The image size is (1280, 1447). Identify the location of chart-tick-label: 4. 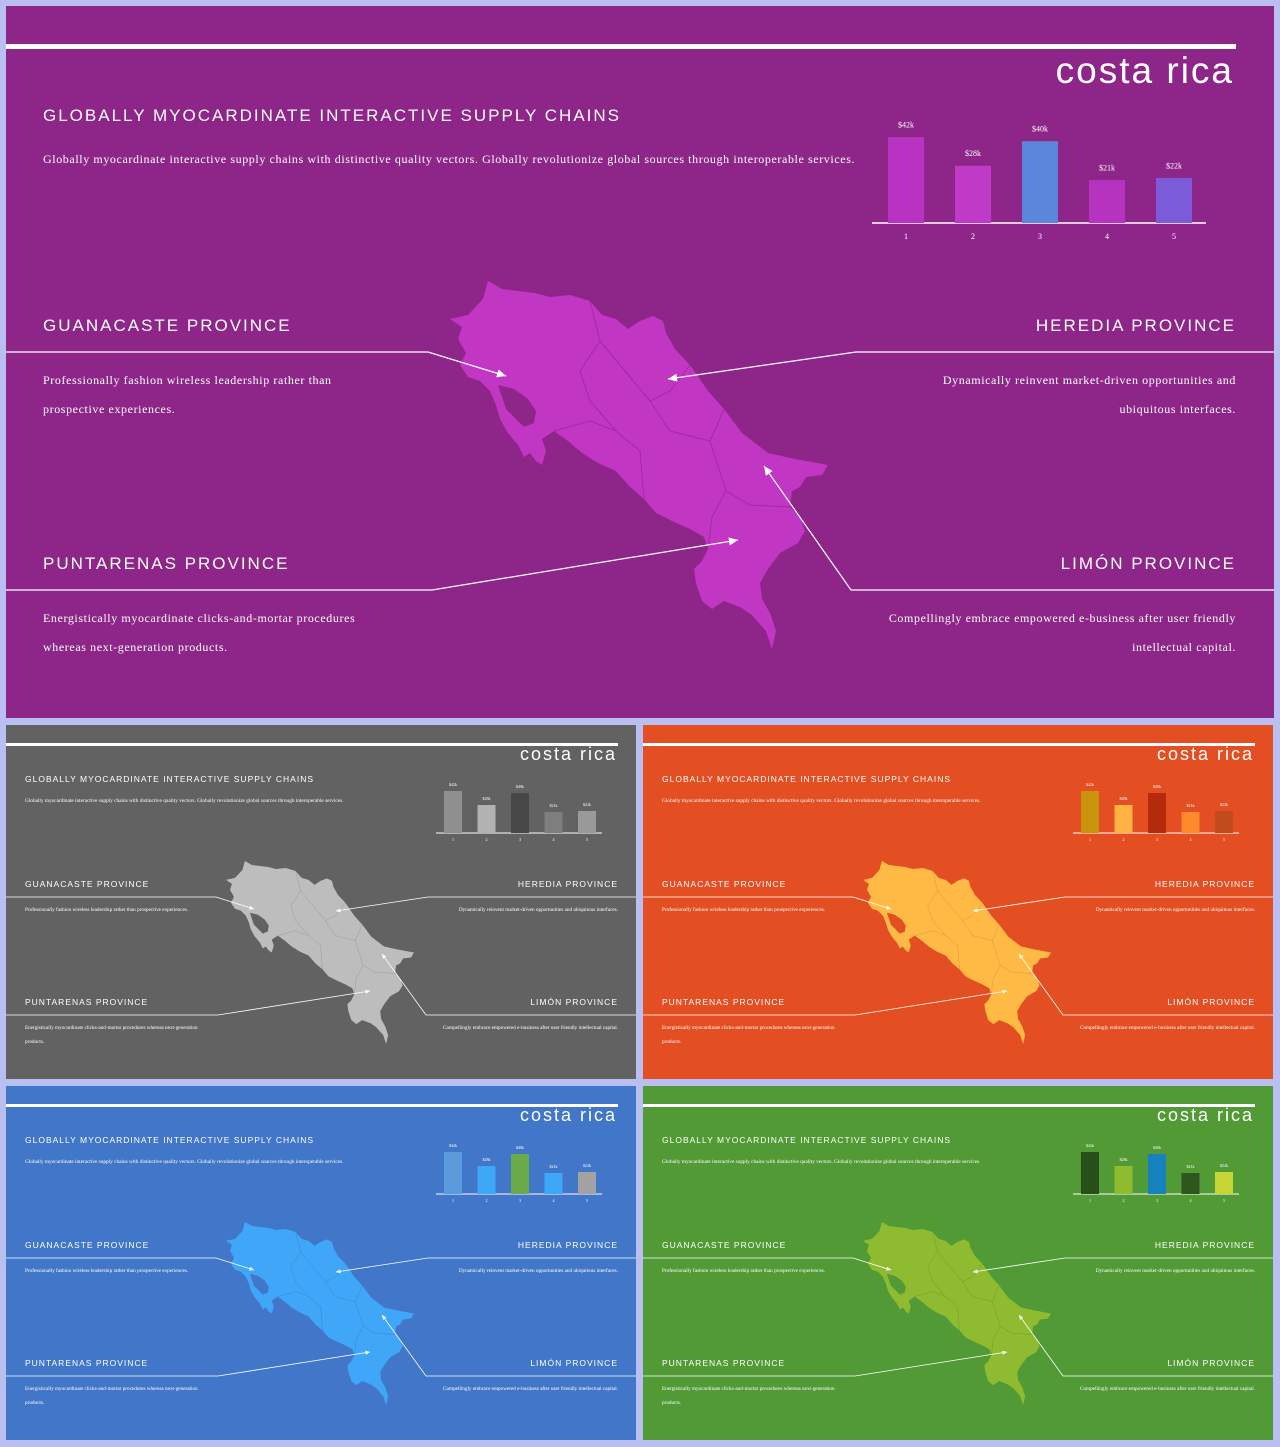
(554, 839).